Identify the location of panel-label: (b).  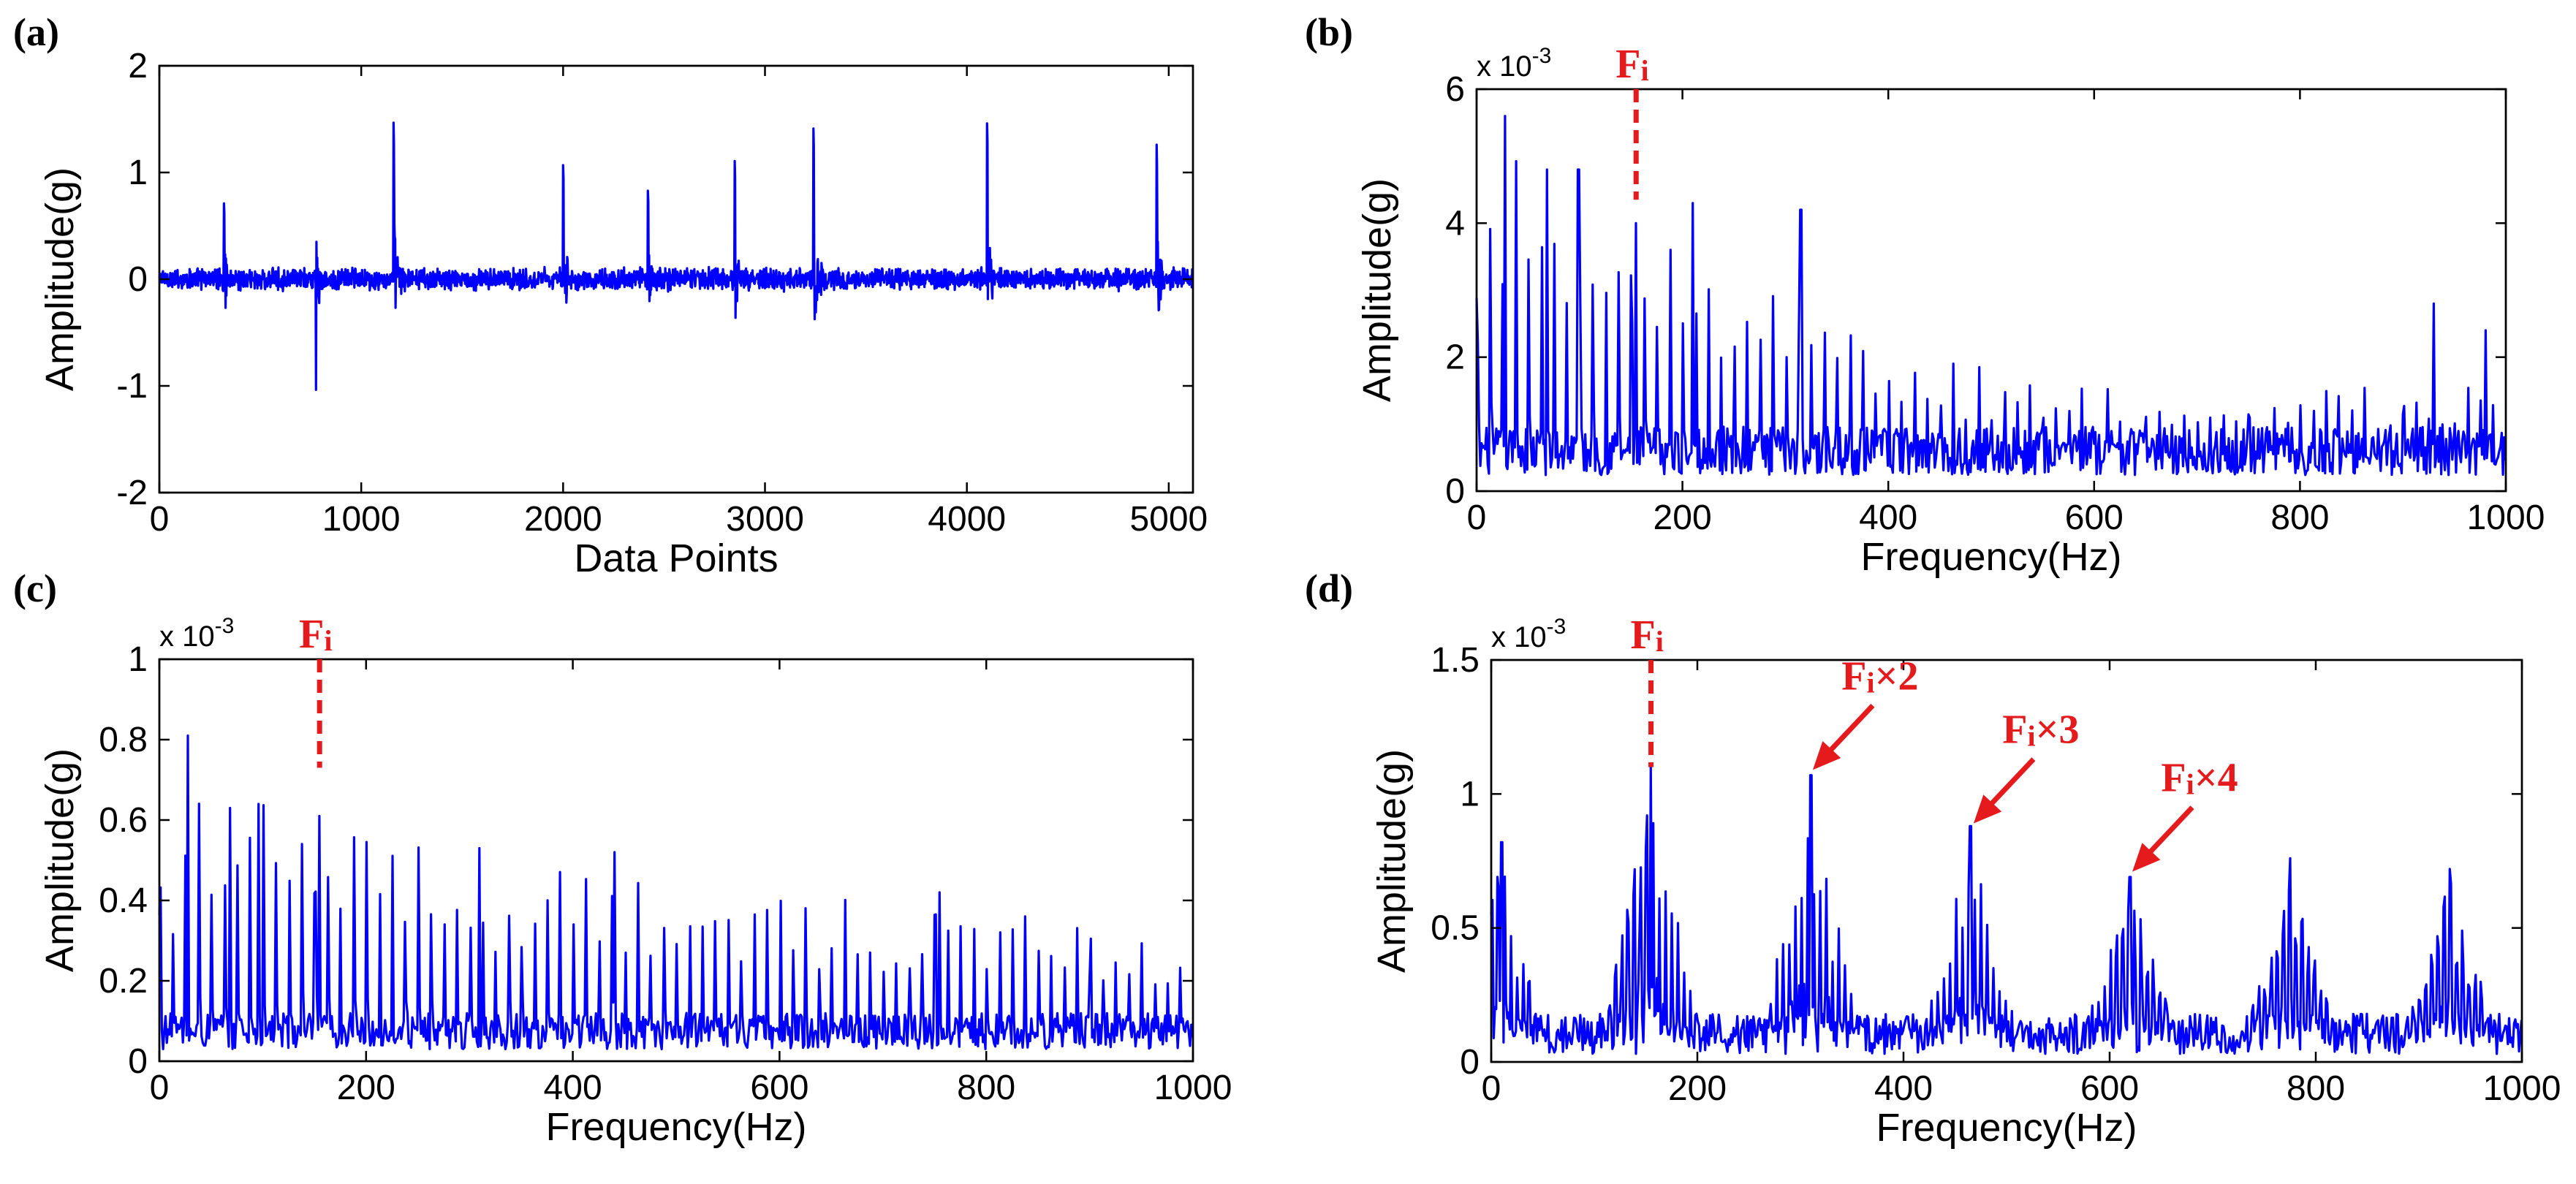
(1329, 32).